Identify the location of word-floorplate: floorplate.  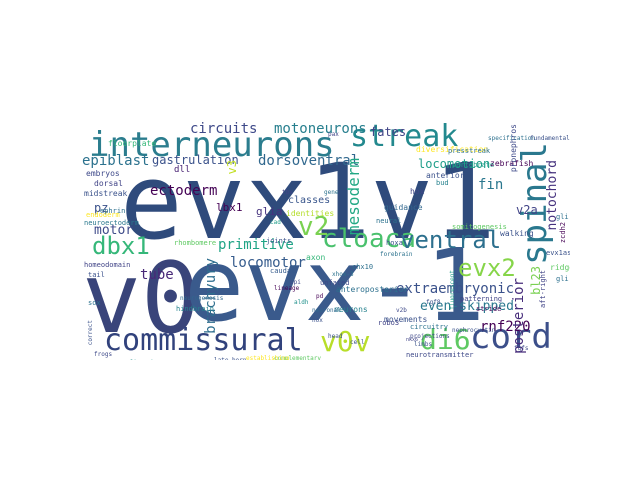
(132, 144).